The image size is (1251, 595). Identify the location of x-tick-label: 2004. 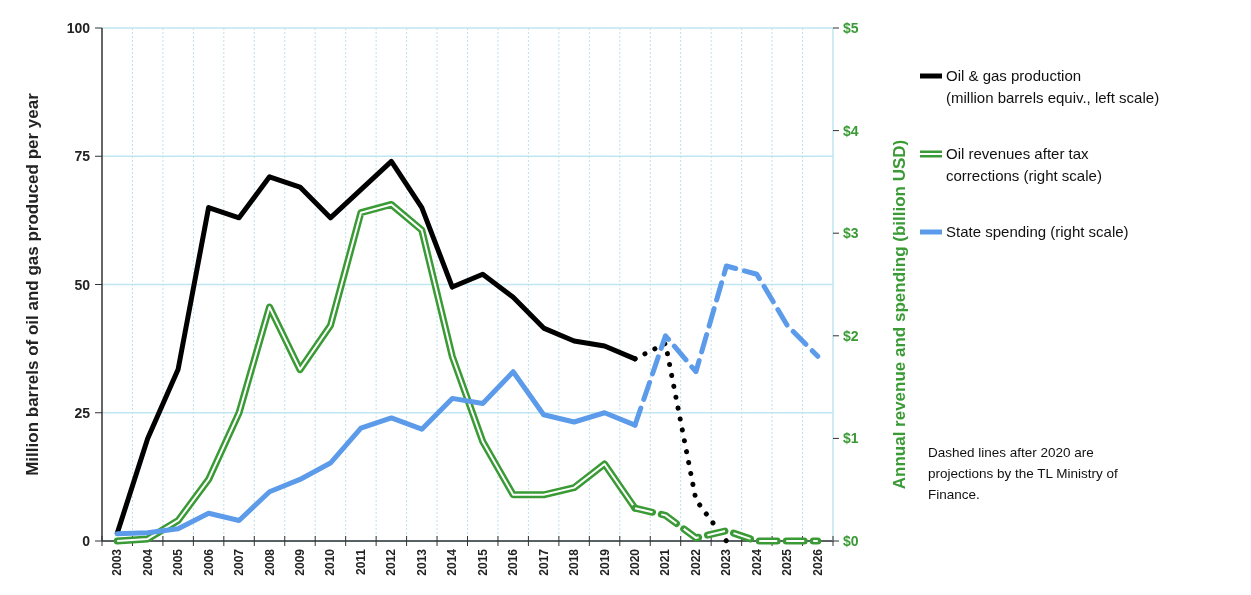
(147, 562).